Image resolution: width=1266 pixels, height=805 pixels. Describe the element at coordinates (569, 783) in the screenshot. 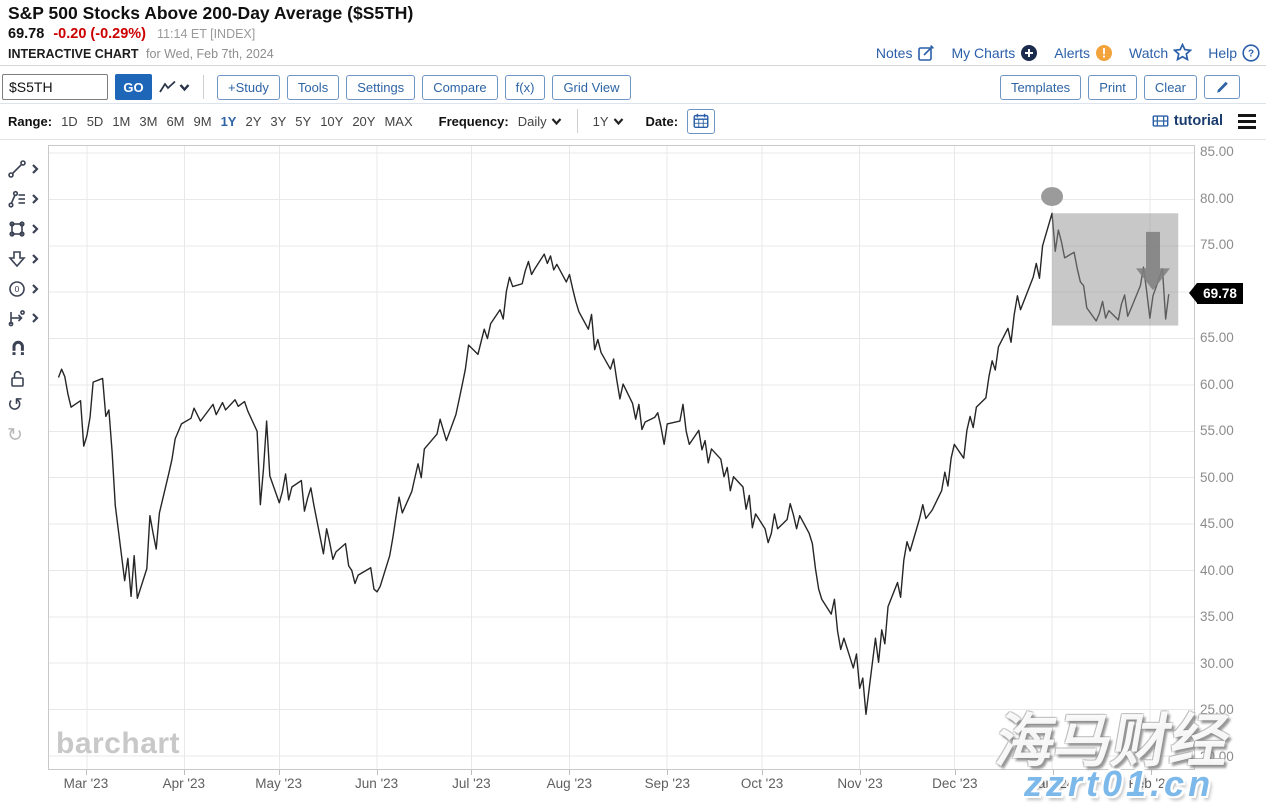

I see `x-axis-label: Aug '23` at that location.